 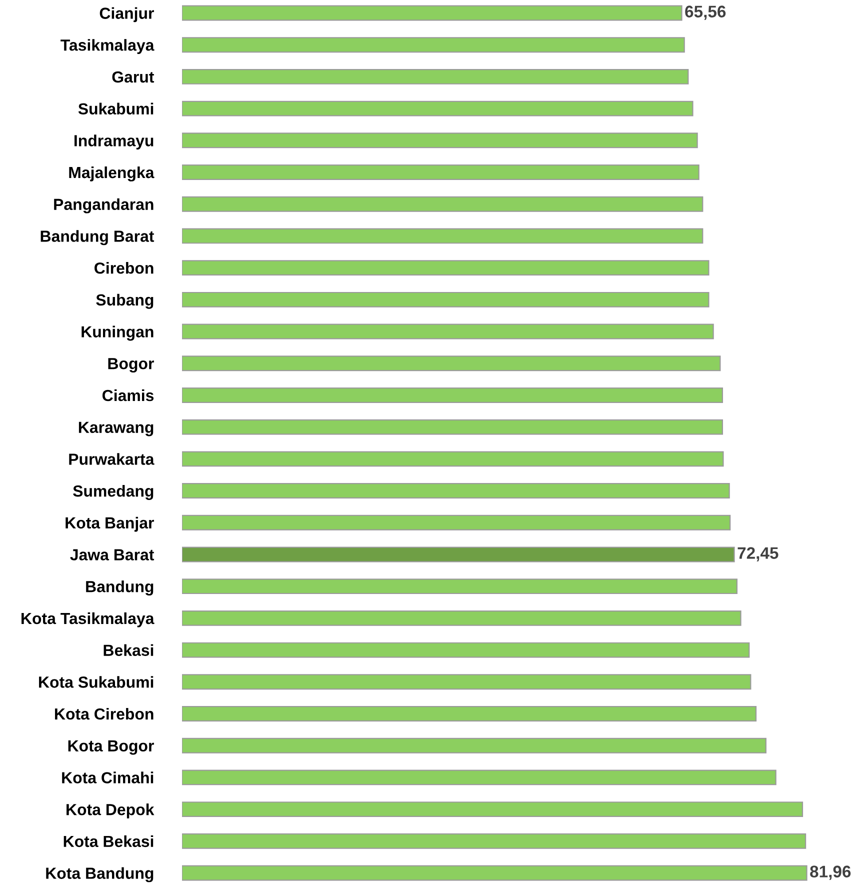 What do you see at coordinates (113, 492) in the screenshot?
I see `y-tick-label: Sumedang` at bounding box center [113, 492].